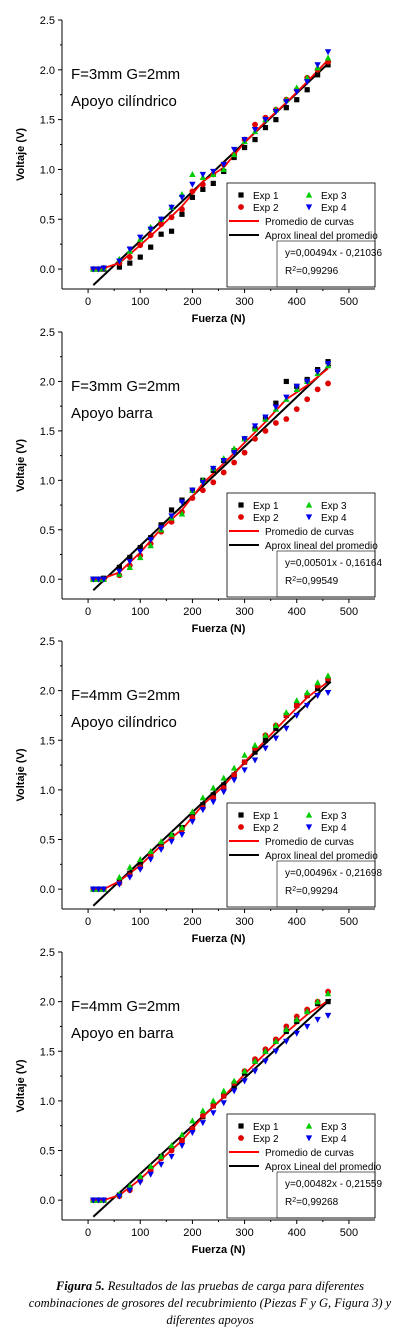  Describe the element at coordinates (312, 892) in the screenshot. I see `fit-r-squared: R2=0,99294` at that location.